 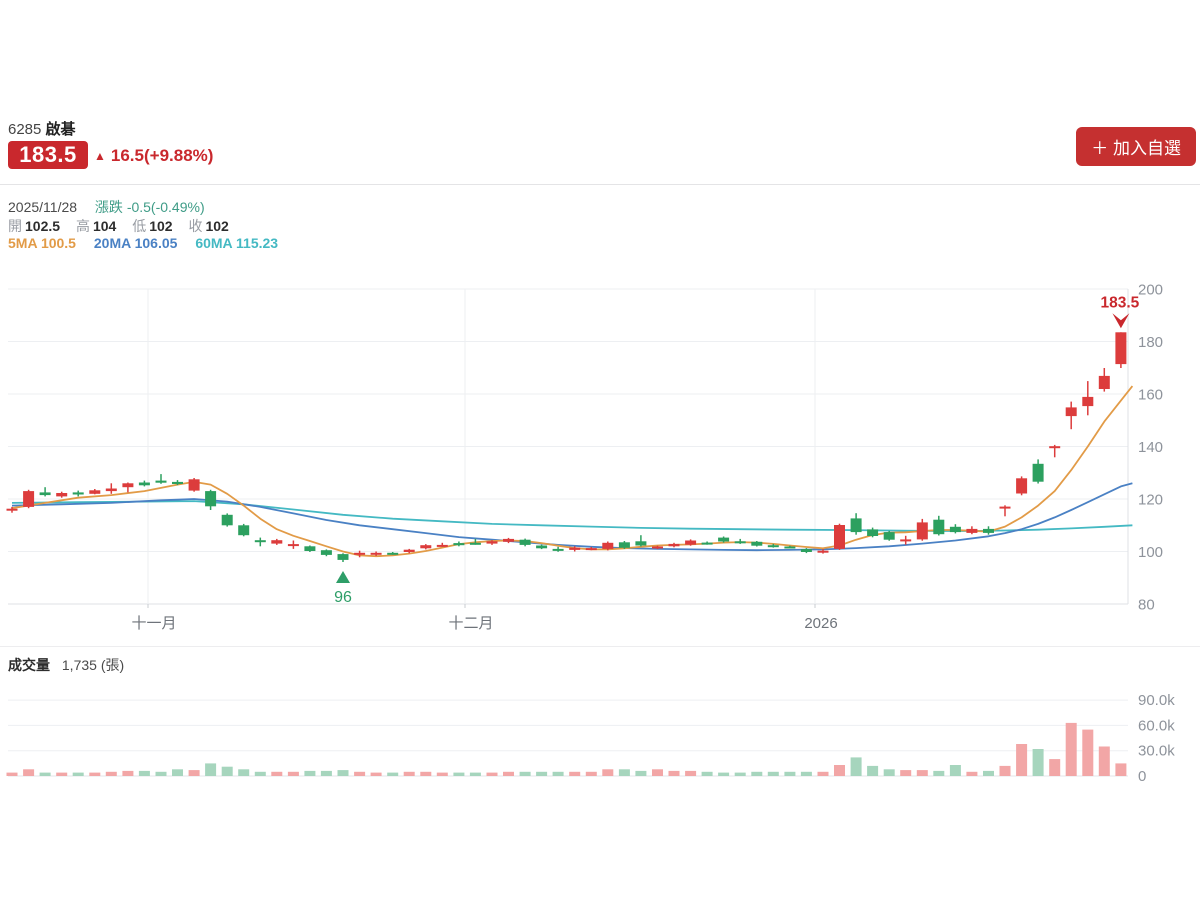 What do you see at coordinates (42, 128) in the screenshot?
I see `stock-title: 6285 啟碁` at bounding box center [42, 128].